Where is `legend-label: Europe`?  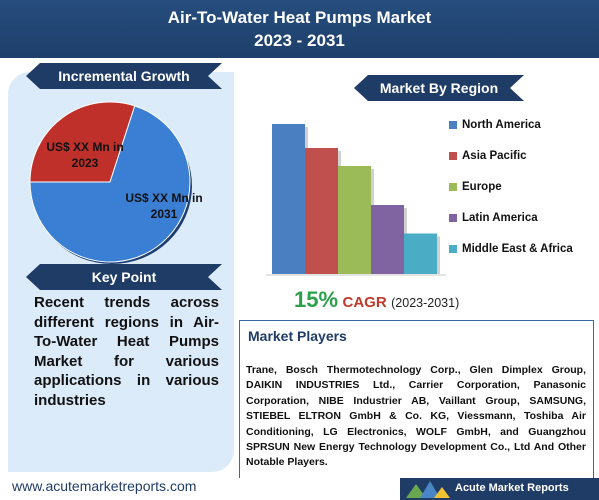
legend-label: Europe is located at coordinates (482, 187).